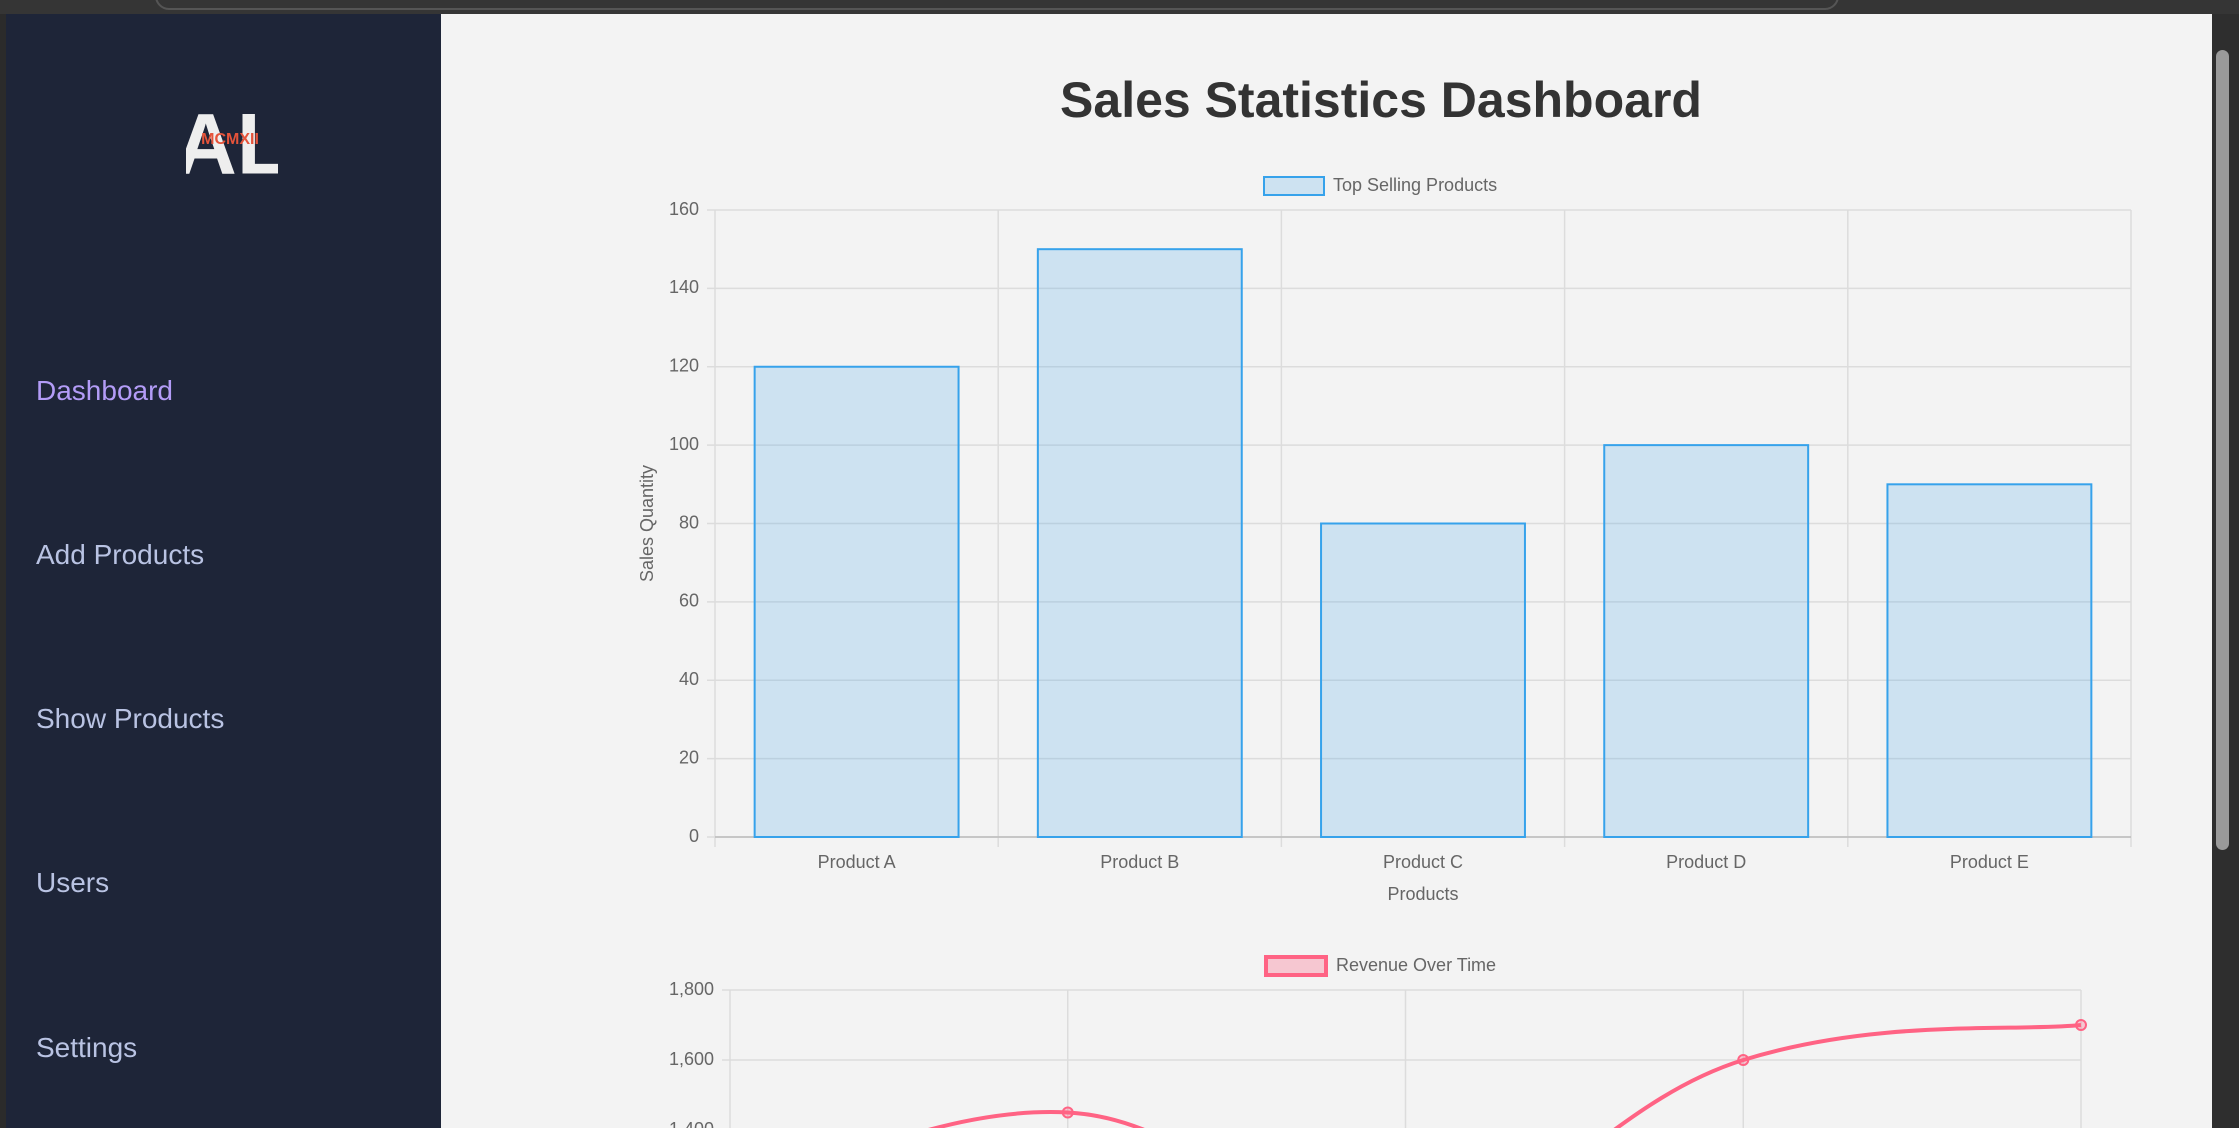  Describe the element at coordinates (120, 554) in the screenshot. I see `nav-item: Add Products` at that location.